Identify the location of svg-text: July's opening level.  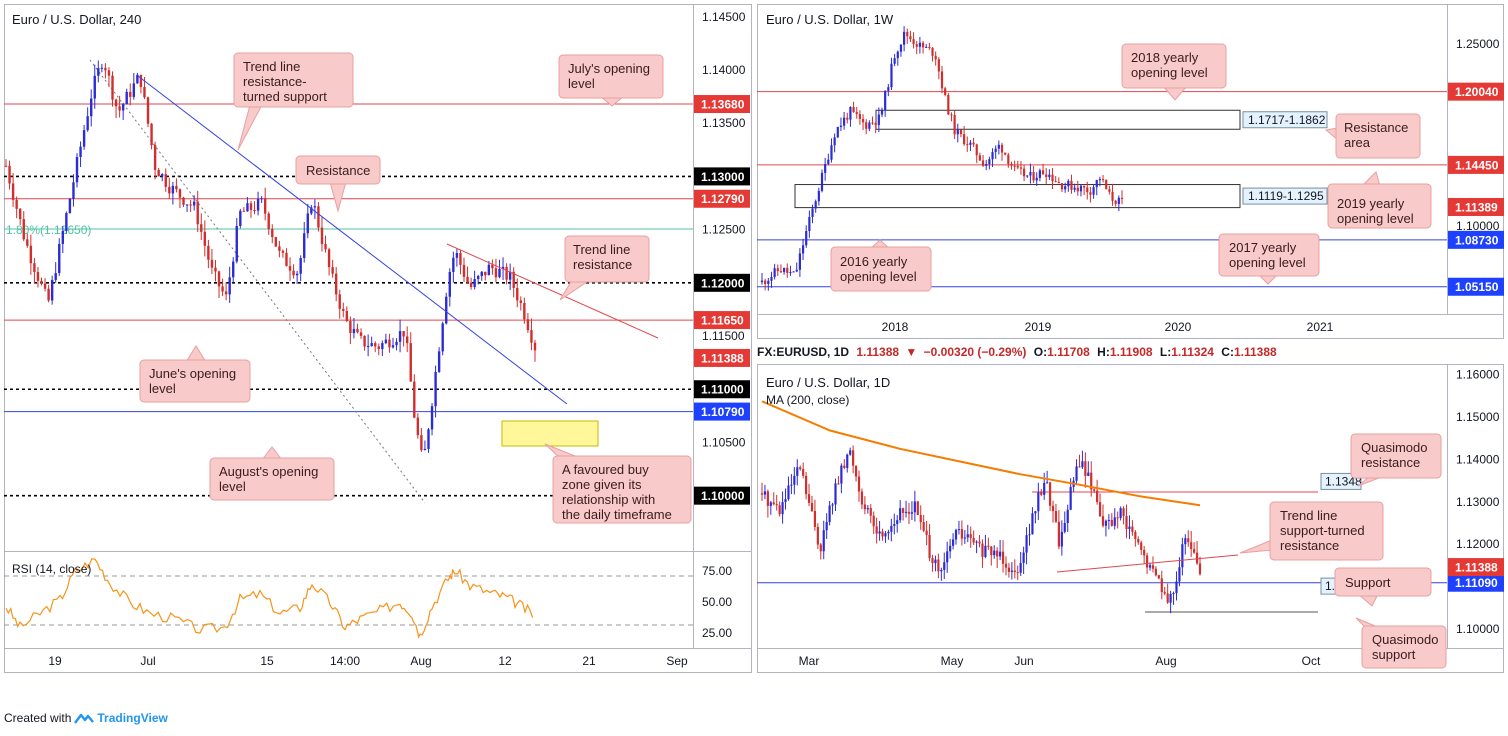
(611, 76).